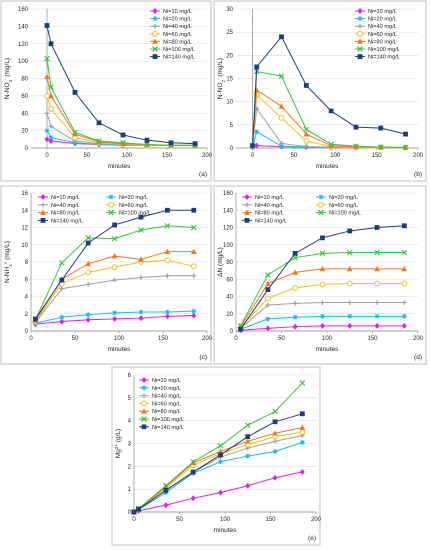 Image resolution: width=430 pixels, height=550 pixels. Describe the element at coordinates (24, 97) in the screenshot. I see `y-tick-label: 60` at that location.